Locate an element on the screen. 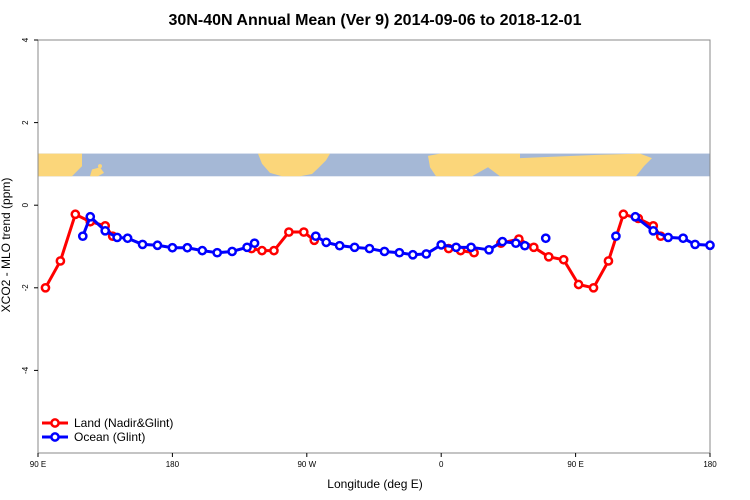 The width and height of the screenshot is (750, 500). x-tick-label: 0 is located at coordinates (441, 464).